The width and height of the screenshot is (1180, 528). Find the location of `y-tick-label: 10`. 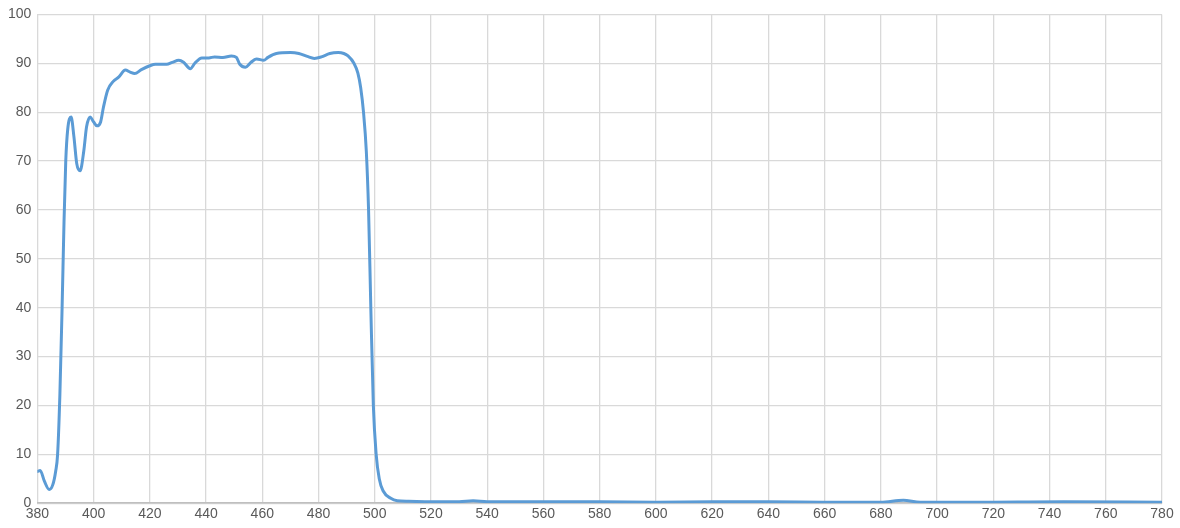

y-tick-label: 10 is located at coordinates (23, 453).